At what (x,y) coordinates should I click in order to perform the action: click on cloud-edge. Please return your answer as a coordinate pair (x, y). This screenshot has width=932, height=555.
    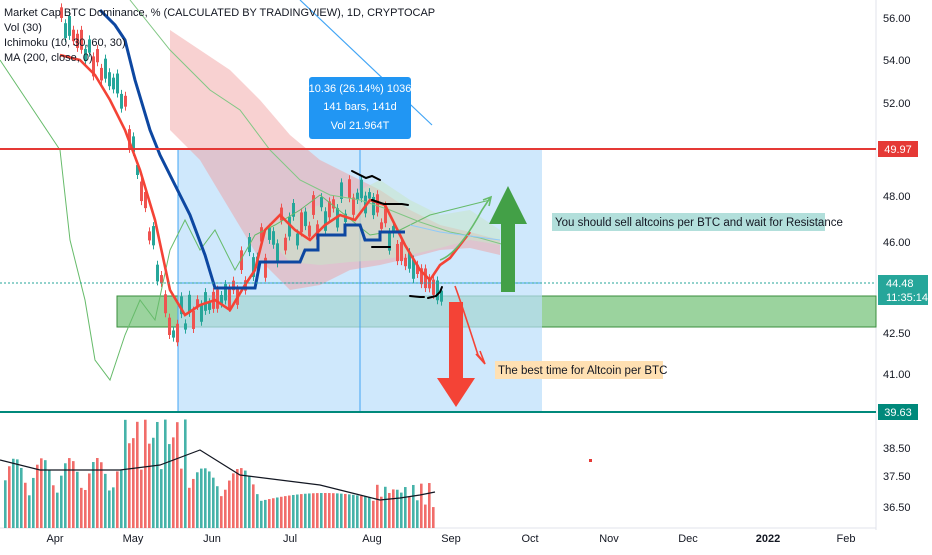
    Looking at the image, I should click on (455, 232).